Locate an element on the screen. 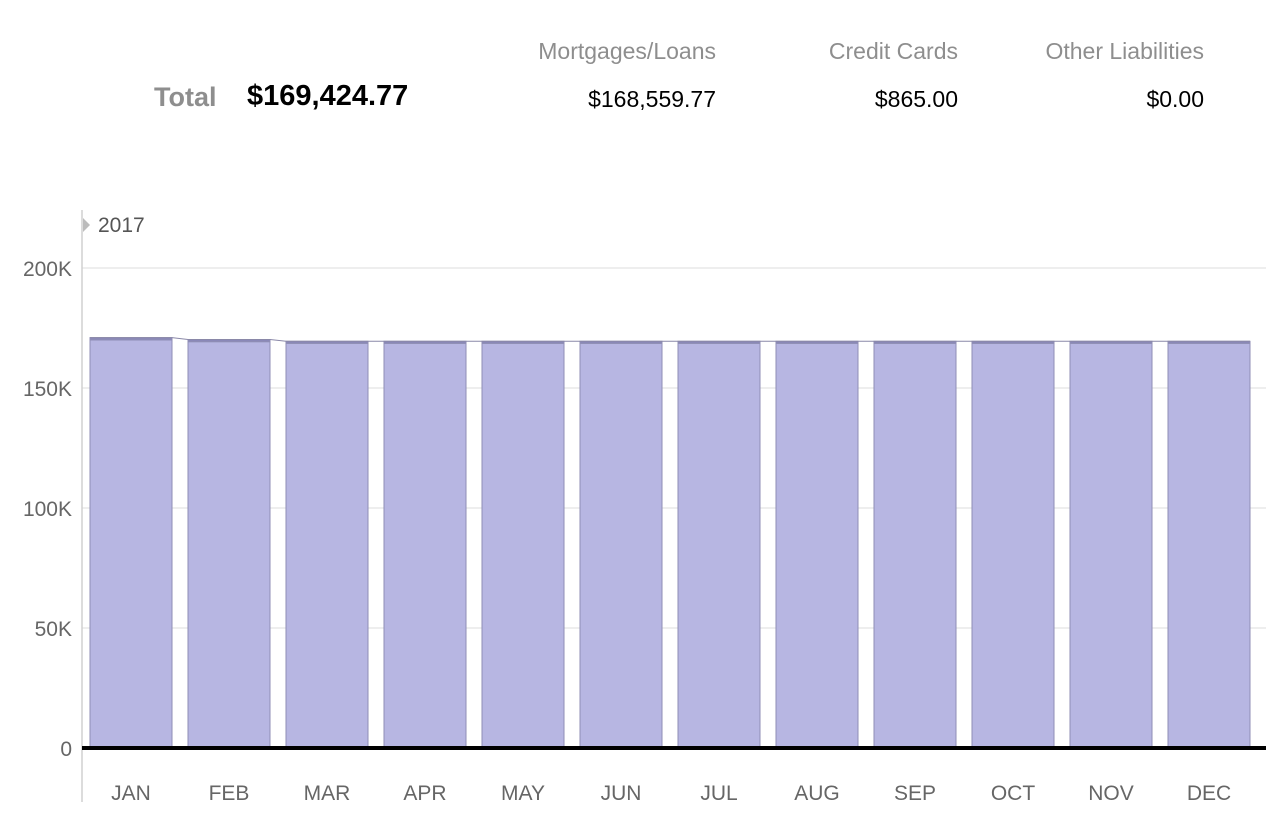 This screenshot has height=830, width=1286. y-tick-label: 0 is located at coordinates (66, 749).